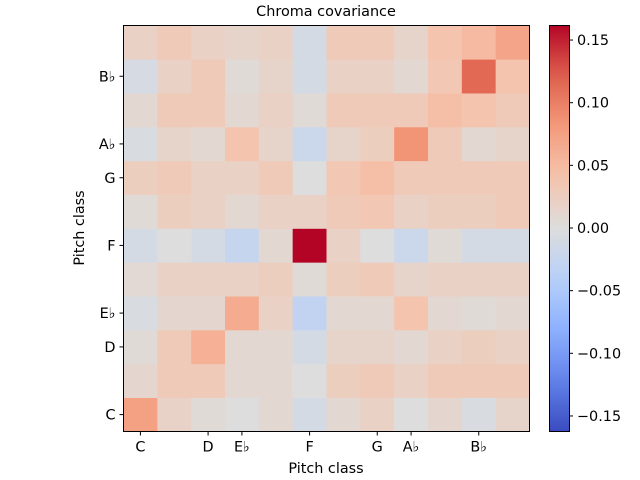  I want to click on y-axis-ticks: C D E♭ F G A♭ B♭, so click(111, 246).